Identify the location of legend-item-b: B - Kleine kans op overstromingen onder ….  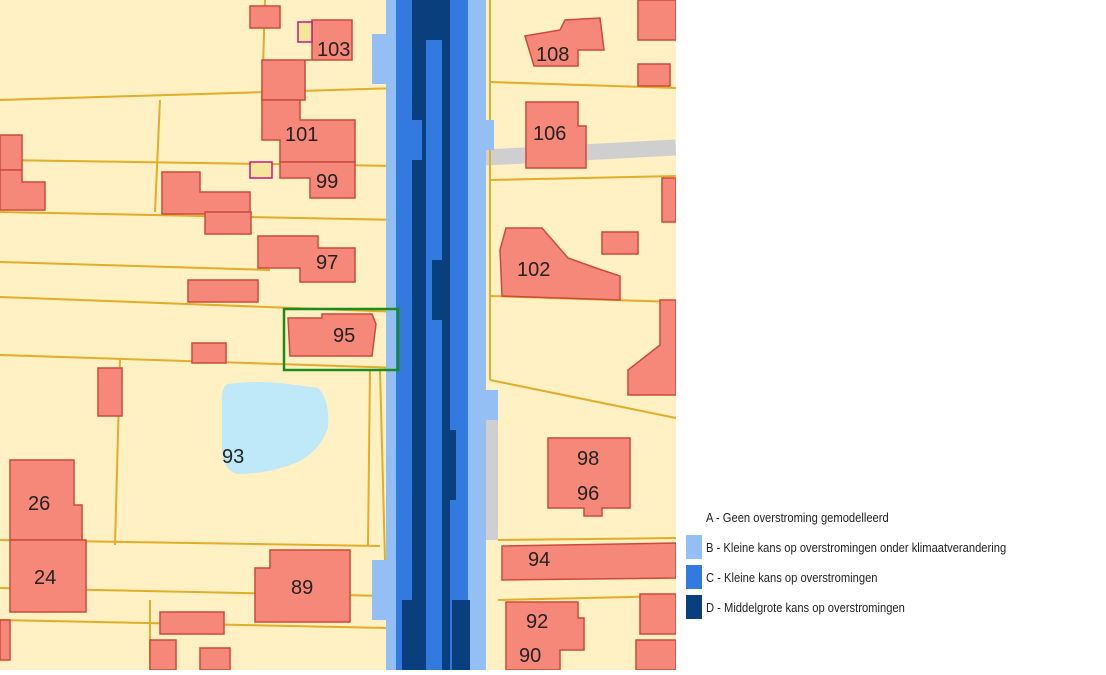
(894, 547).